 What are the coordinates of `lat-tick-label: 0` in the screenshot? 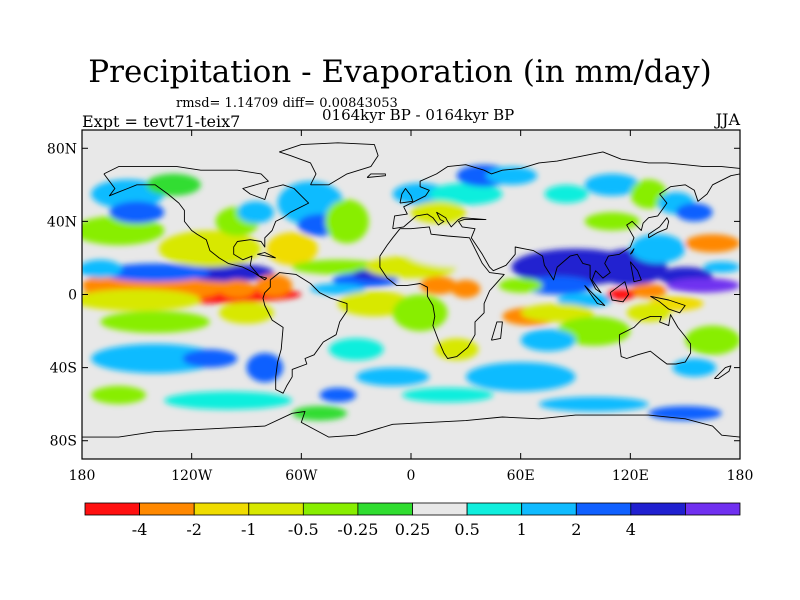 It's located at (72, 296).